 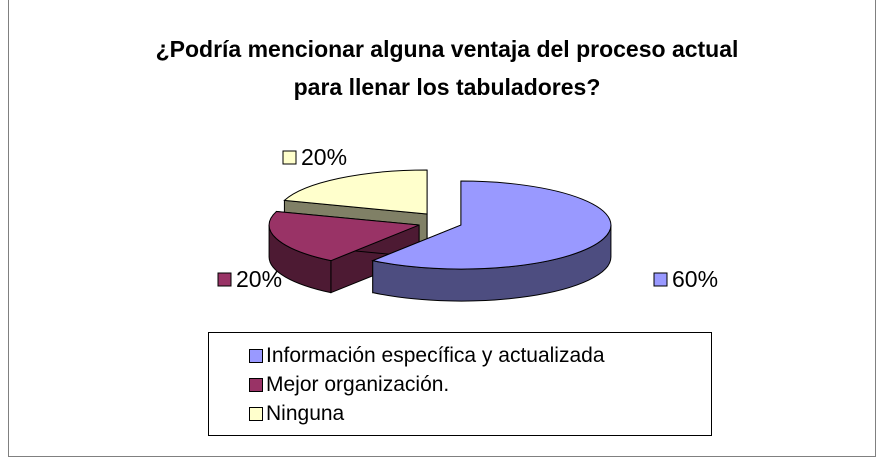 I want to click on legend-item: Información específica y actualizada, so click(x=480, y=355).